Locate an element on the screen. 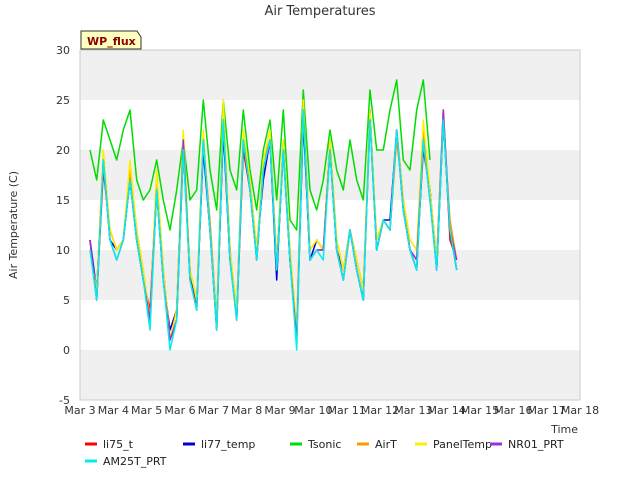  x-tick-label: Mar 4 is located at coordinates (113, 410).